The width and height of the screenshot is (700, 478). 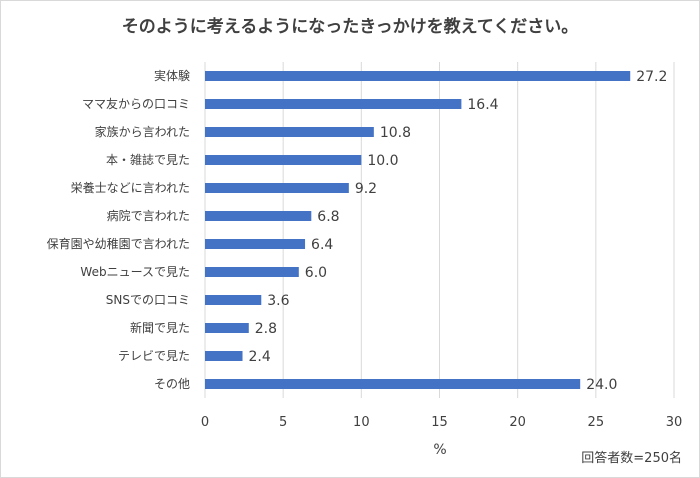 I want to click on value-label: 24.0, so click(x=601, y=385).